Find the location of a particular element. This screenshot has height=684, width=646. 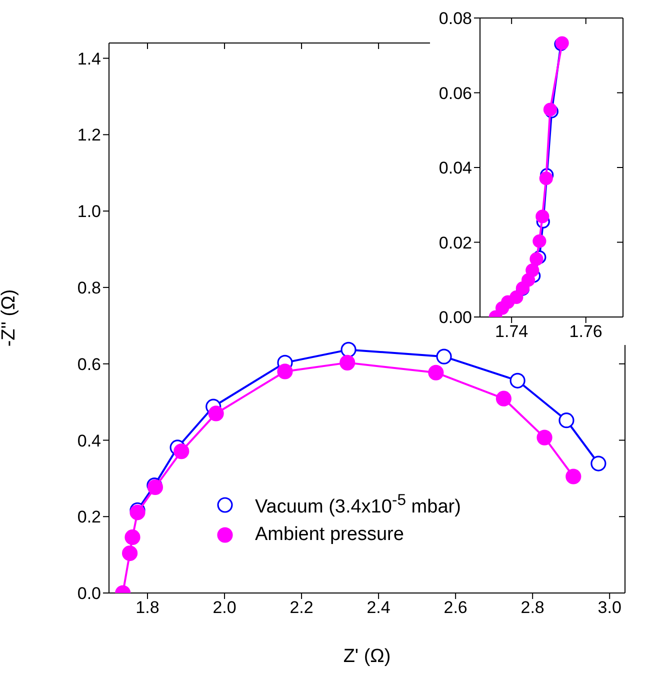

y-tick-label: 0.6 is located at coordinates (89, 364).